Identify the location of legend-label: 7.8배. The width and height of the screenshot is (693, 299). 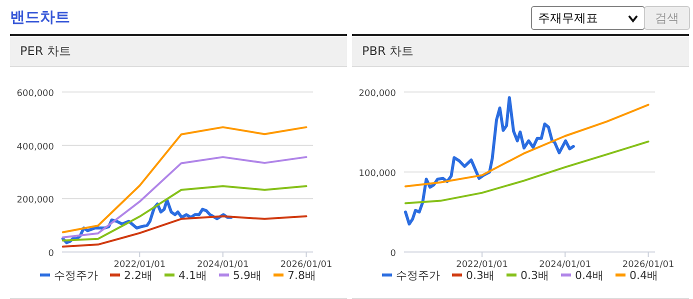
(302, 275).